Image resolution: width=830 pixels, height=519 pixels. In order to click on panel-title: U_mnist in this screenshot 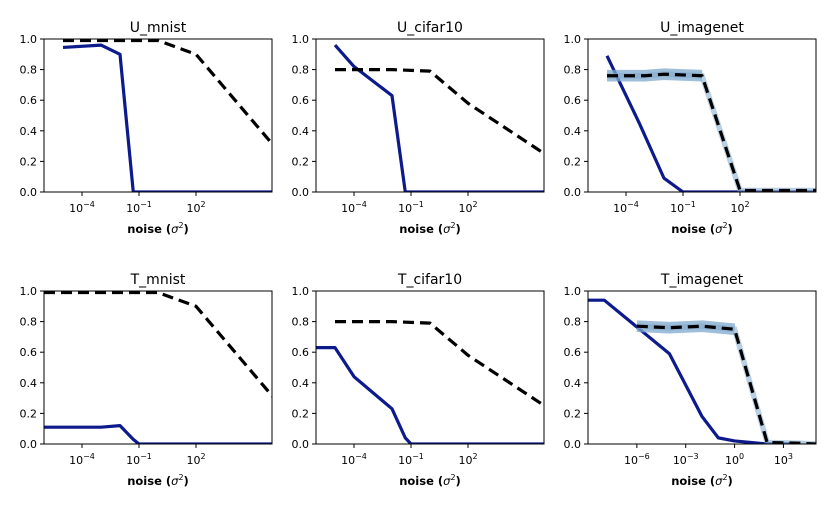, I will do `click(158, 28)`.